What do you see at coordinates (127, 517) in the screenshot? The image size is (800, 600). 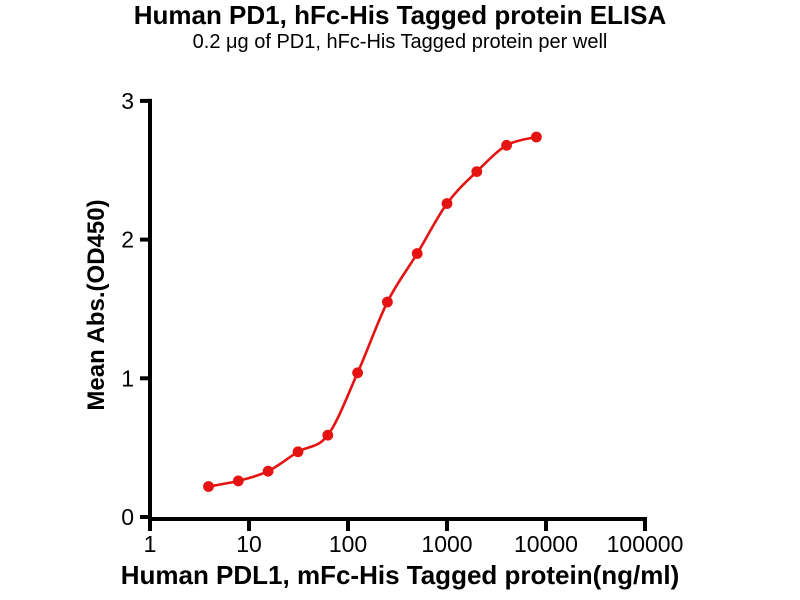 I see `y-tick-label: 0` at bounding box center [127, 517].